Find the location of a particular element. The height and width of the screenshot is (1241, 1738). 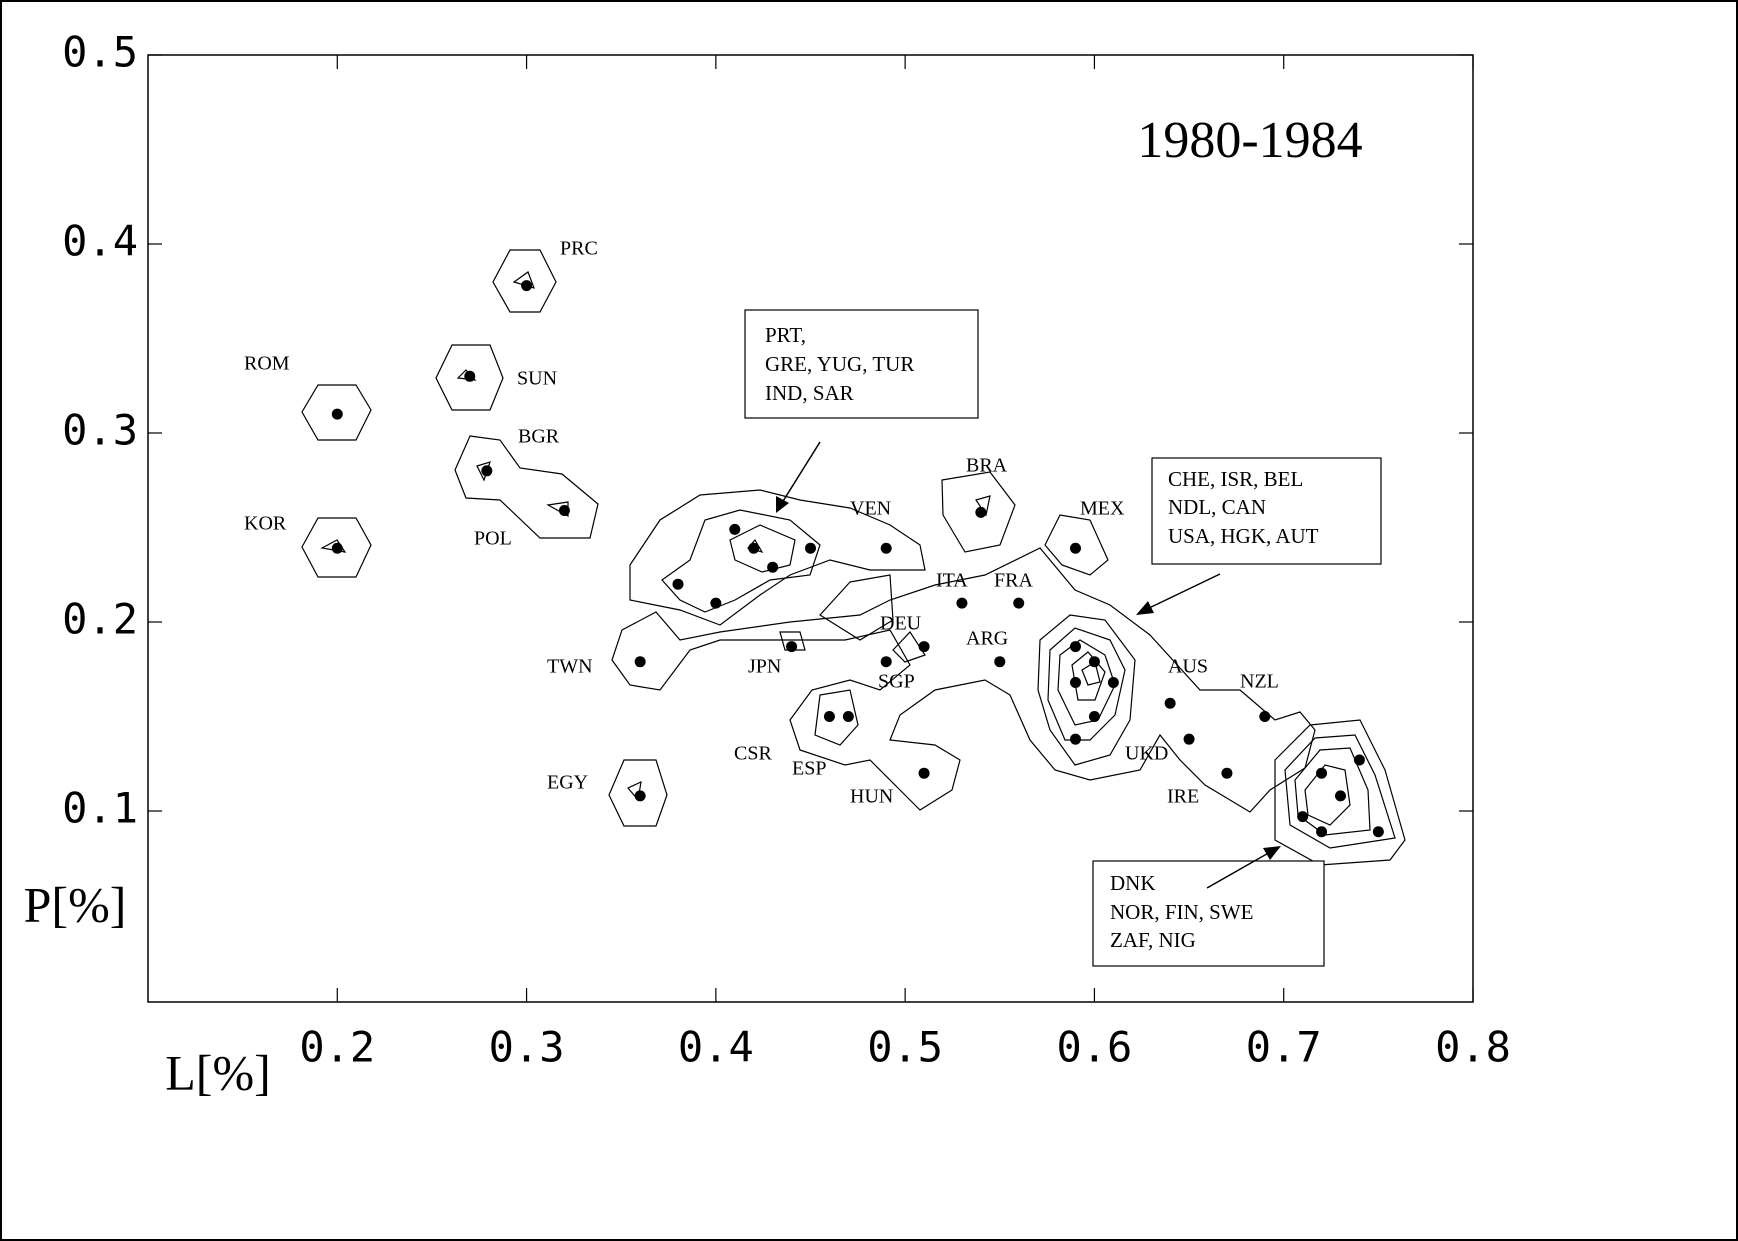

annotation-text: CHE, ISR, BEL is located at coordinates (1235, 479).